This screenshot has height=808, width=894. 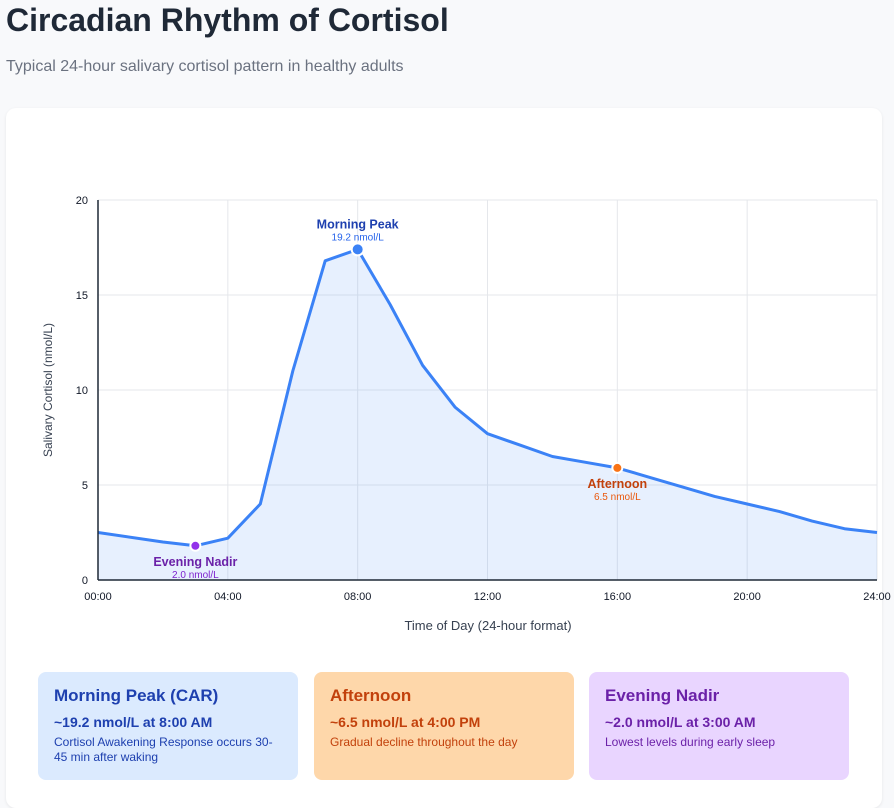 What do you see at coordinates (424, 742) in the screenshot?
I see `card-description: Gradual decline throughout the day` at bounding box center [424, 742].